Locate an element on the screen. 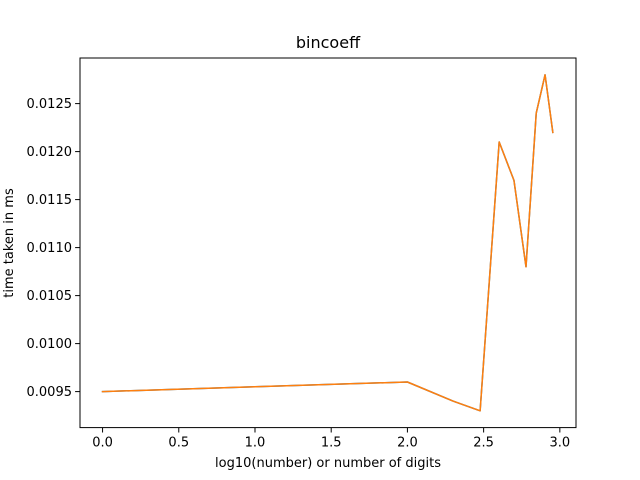  y-tick-label: 0.0115 is located at coordinates (50, 200).